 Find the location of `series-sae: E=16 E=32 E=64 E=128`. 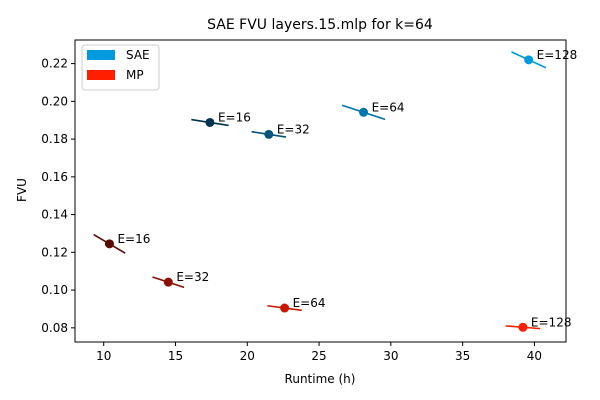

series-sae: E=16 E=32 E=64 E=128 is located at coordinates (384, 93).